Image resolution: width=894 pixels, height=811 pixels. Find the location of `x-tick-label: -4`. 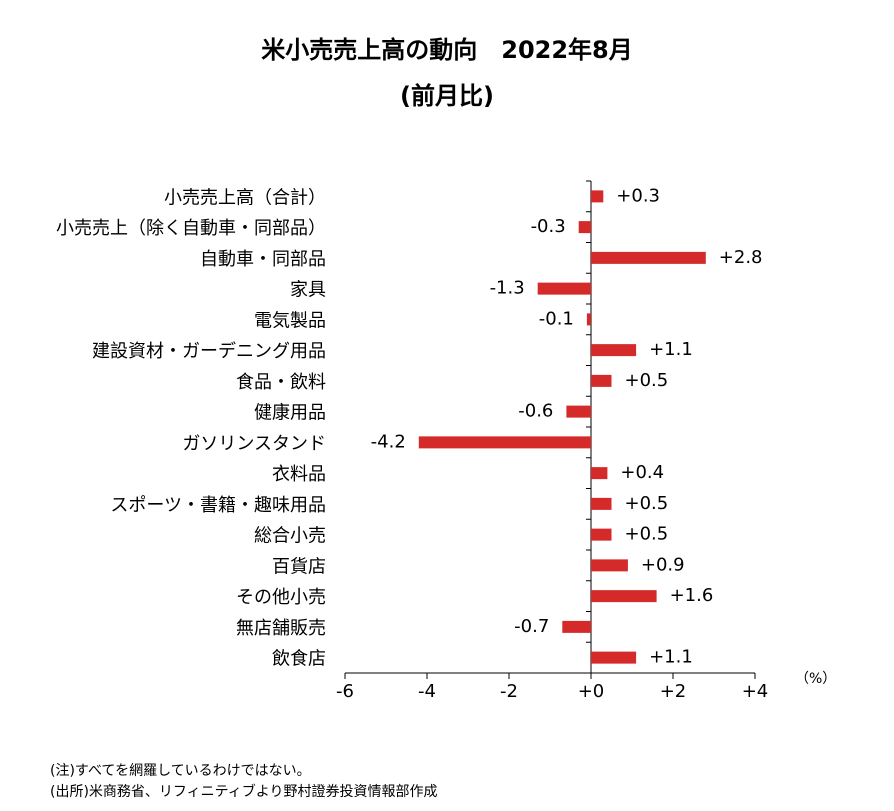

x-tick-label: -4 is located at coordinates (427, 691).